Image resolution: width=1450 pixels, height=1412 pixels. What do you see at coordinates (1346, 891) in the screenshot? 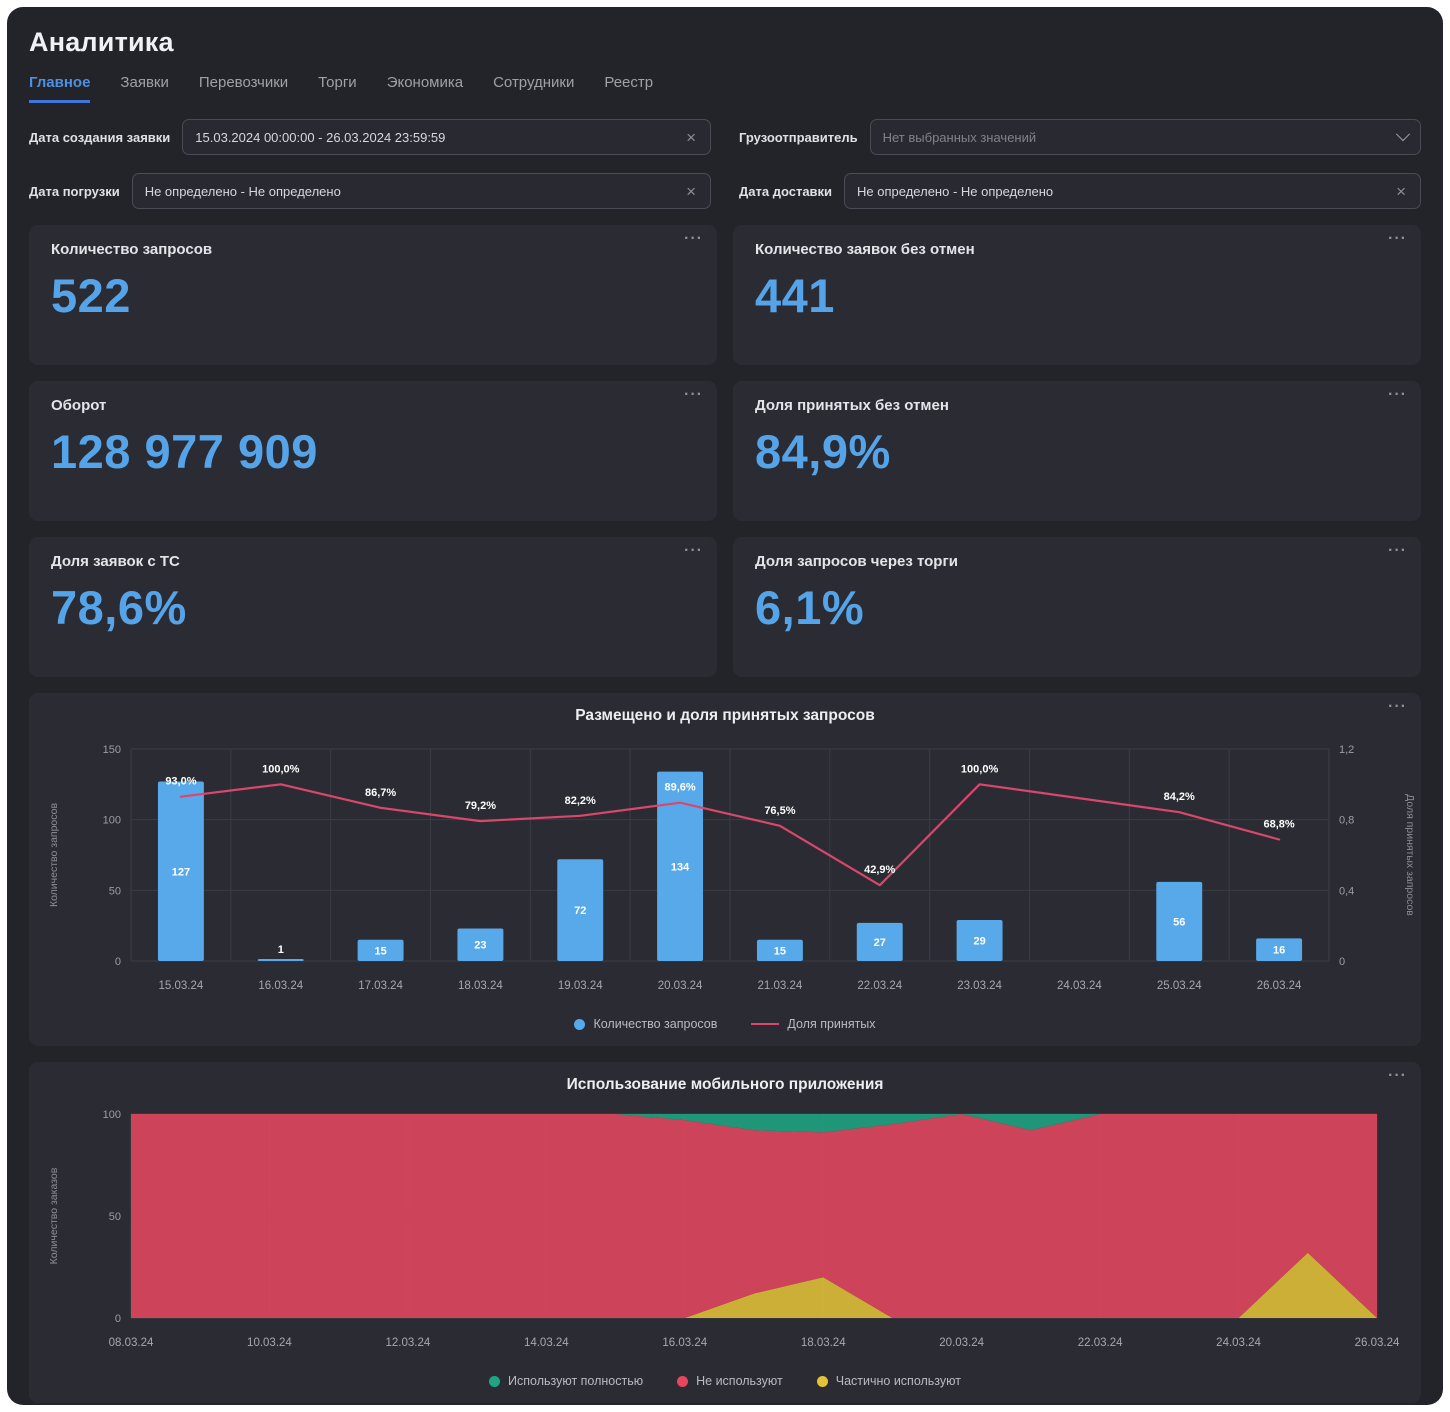
I see `svg-text: 0,4` at bounding box center [1346, 891].